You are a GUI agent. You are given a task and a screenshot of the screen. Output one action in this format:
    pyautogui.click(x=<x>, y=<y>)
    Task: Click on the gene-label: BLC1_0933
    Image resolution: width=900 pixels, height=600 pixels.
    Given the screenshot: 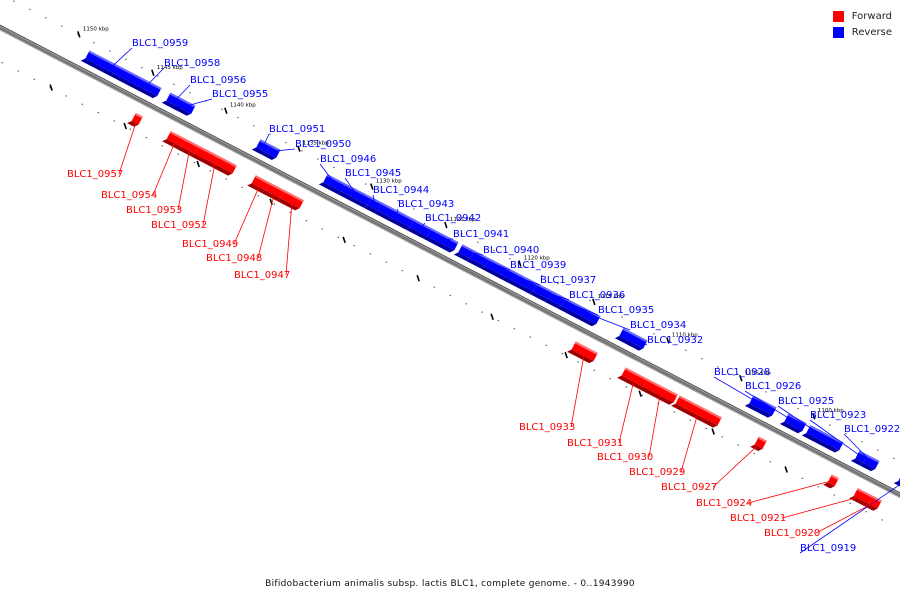 What is the action you would take?
    pyautogui.click(x=547, y=427)
    